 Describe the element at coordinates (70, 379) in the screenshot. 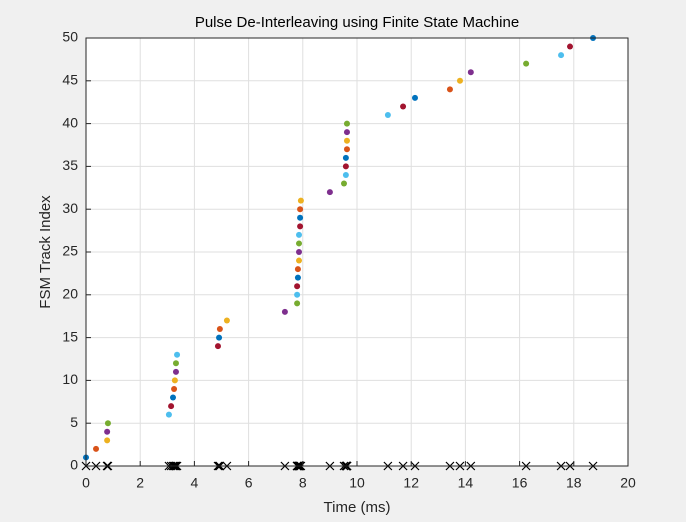

I see `y-tick-label: 10` at that location.